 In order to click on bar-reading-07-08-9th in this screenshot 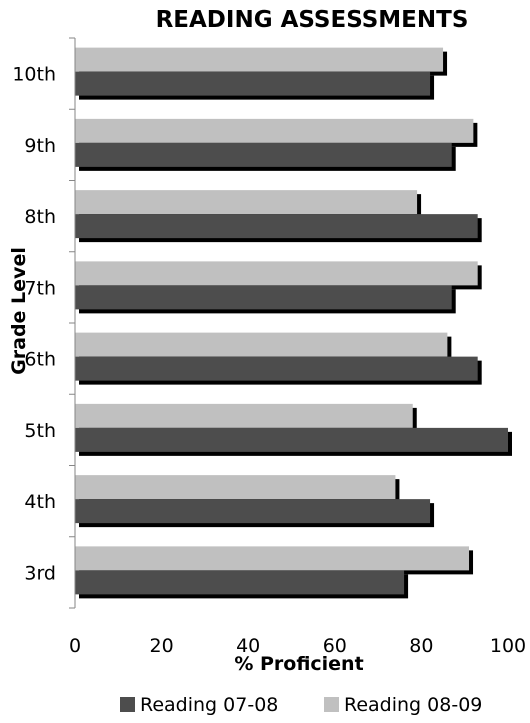, I will do `click(263, 155)`.